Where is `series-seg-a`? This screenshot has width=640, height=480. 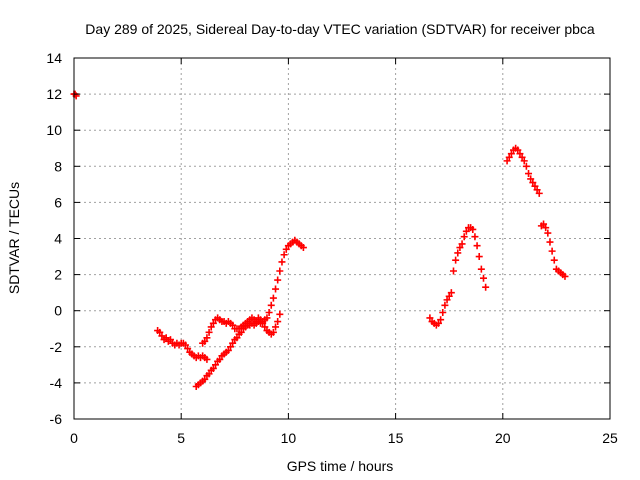 series-seg-a is located at coordinates (182, 345).